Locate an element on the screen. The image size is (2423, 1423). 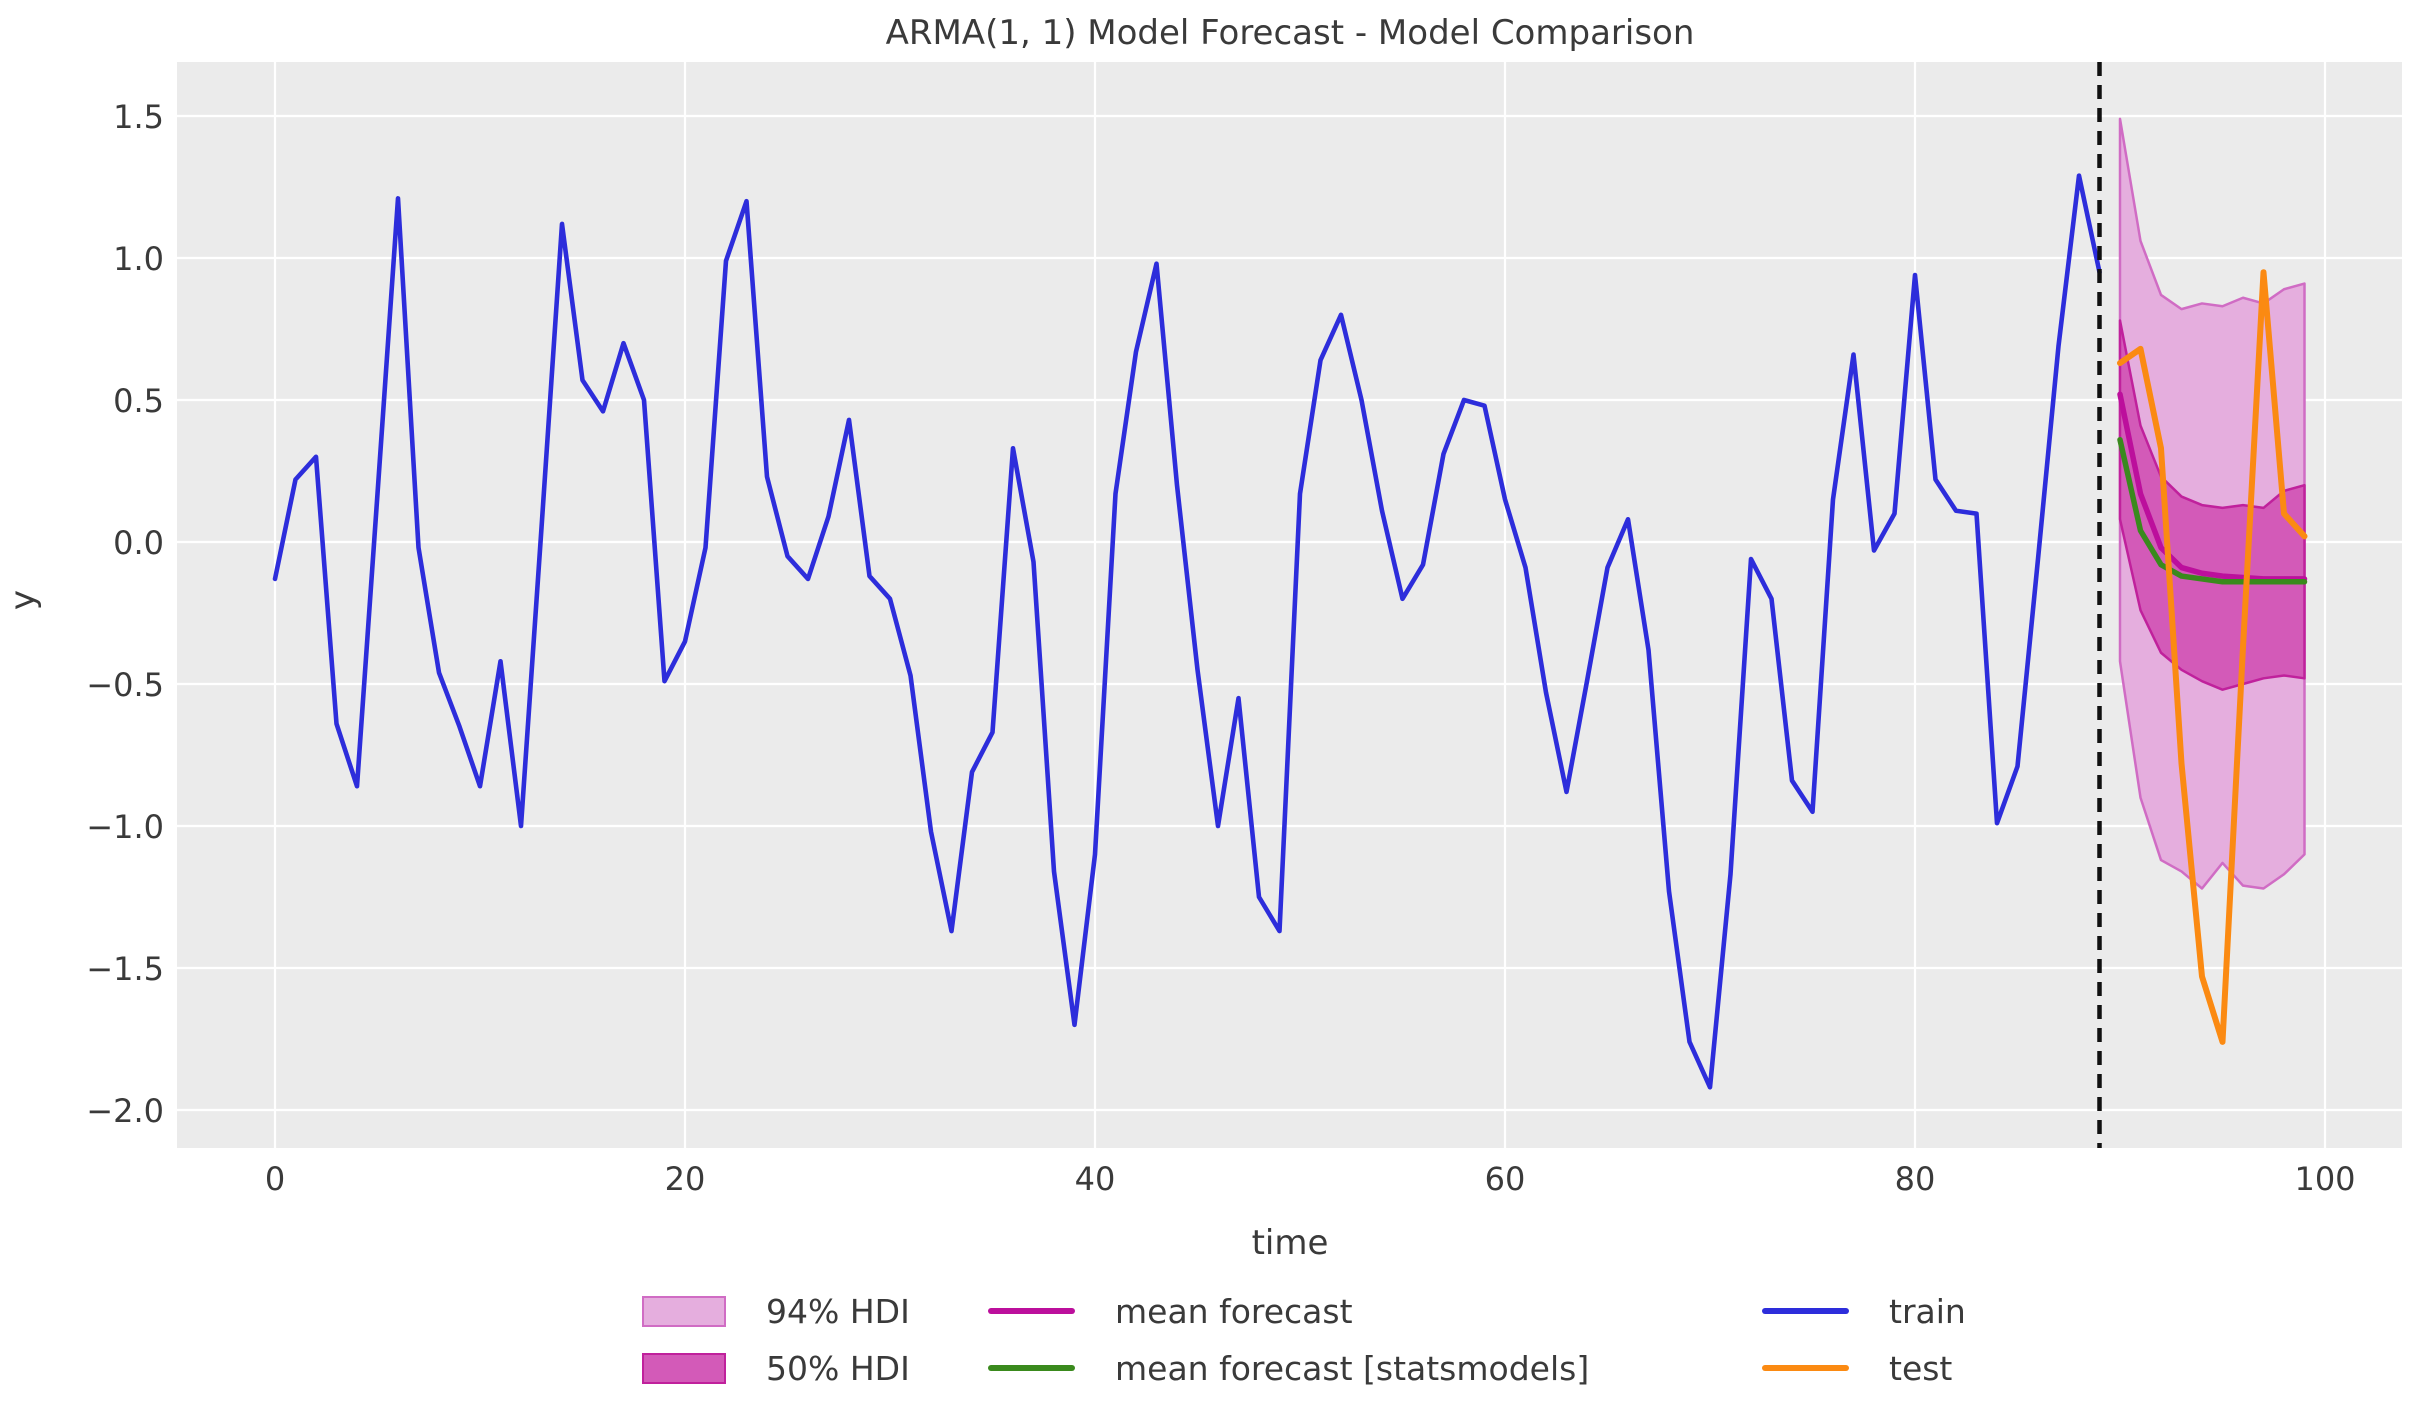
legend-item-94-hdi: 94% HDI is located at coordinates (815, 1311).